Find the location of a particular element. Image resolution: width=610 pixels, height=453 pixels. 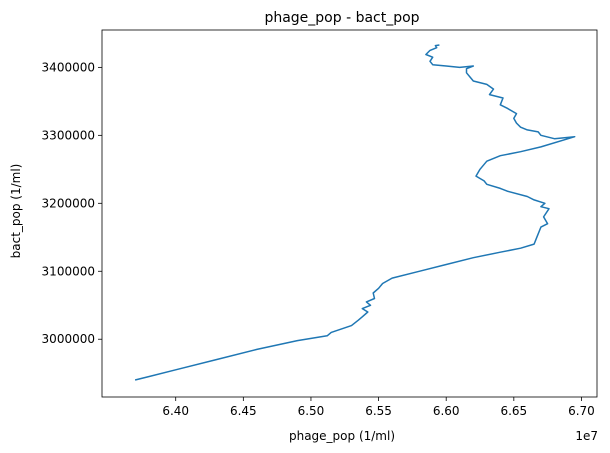

x-tick-label: 6.50 is located at coordinates (311, 411).